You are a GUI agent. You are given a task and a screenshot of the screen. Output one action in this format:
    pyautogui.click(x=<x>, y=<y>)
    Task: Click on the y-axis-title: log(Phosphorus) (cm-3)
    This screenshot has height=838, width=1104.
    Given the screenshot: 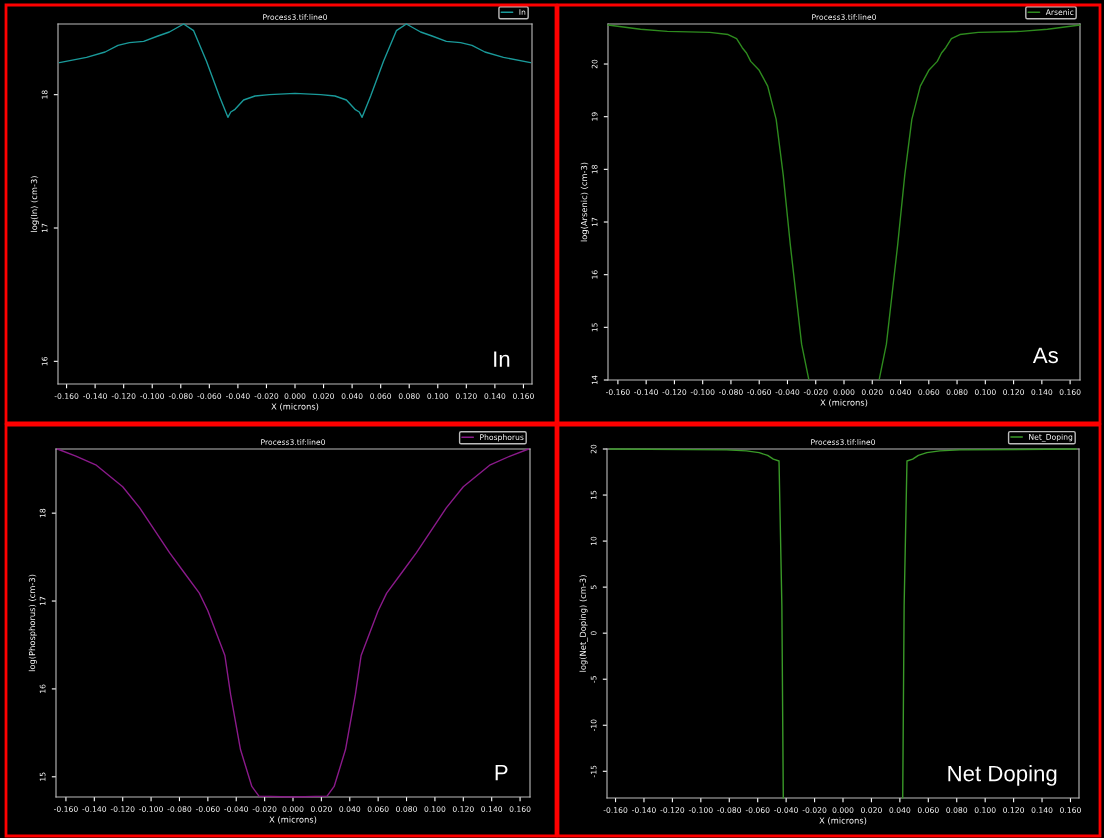 What is the action you would take?
    pyautogui.click(x=32, y=623)
    